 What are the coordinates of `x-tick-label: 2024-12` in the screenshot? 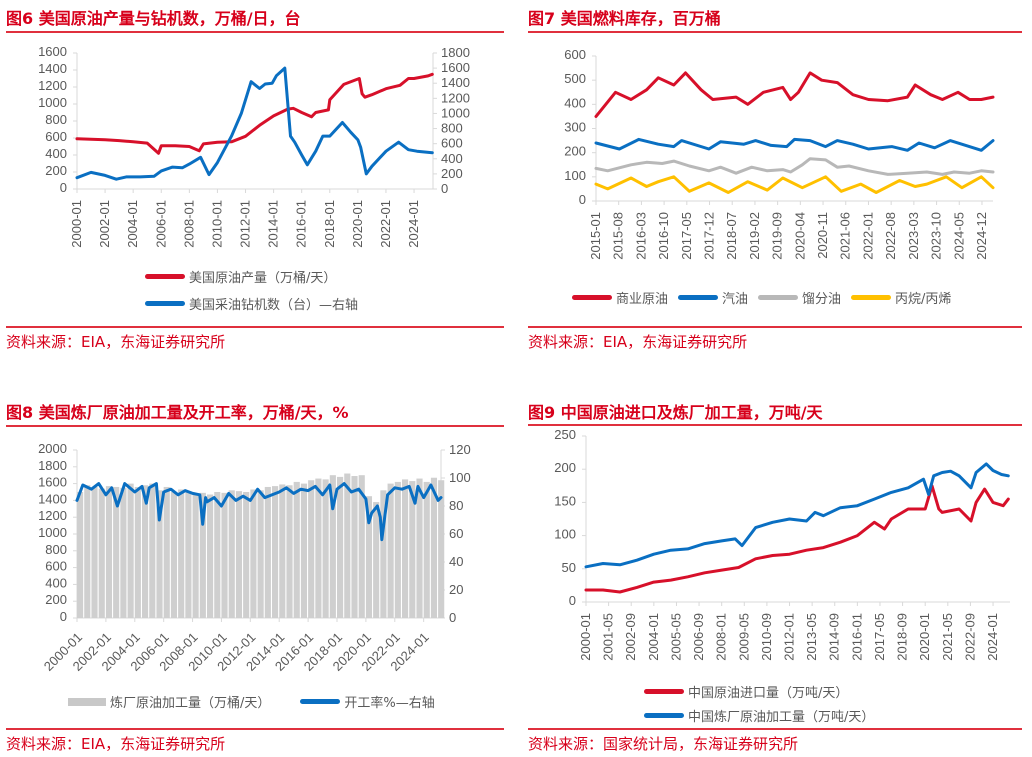 It's located at (981, 236).